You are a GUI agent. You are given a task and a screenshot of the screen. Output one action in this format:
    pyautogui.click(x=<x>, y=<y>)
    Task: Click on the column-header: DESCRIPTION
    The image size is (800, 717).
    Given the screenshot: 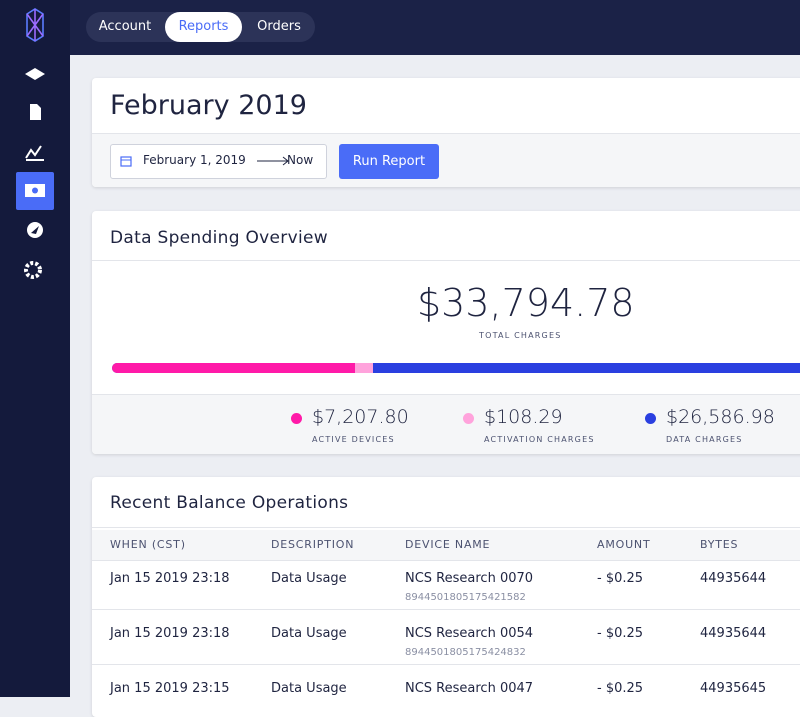 What is the action you would take?
    pyautogui.click(x=313, y=544)
    